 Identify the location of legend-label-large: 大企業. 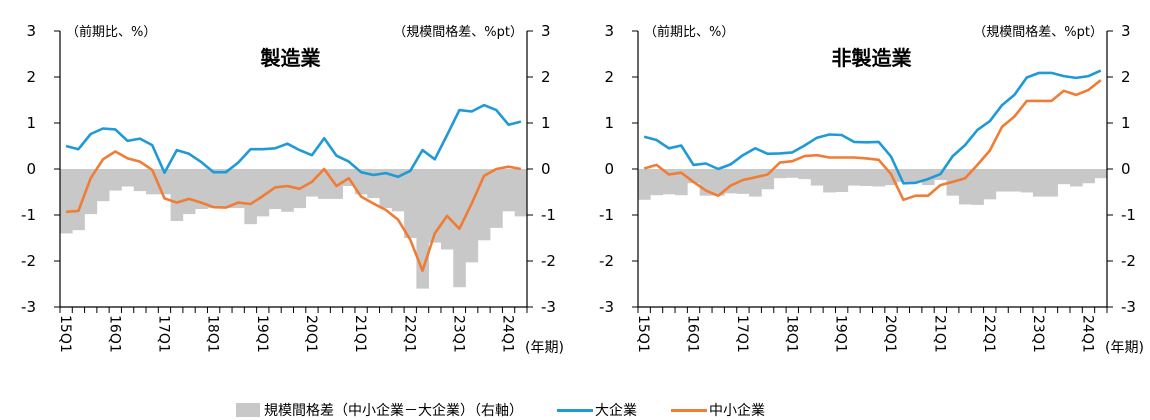
(616, 411).